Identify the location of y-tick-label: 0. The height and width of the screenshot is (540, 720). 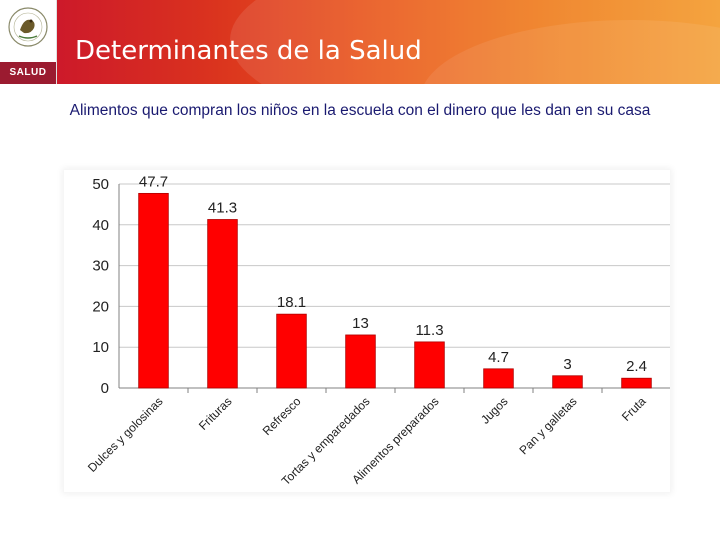
(105, 388).